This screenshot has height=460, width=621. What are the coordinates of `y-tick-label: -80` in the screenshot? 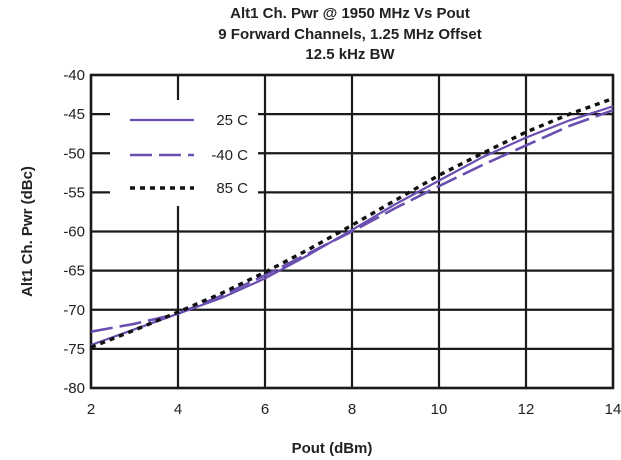 It's located at (74, 388).